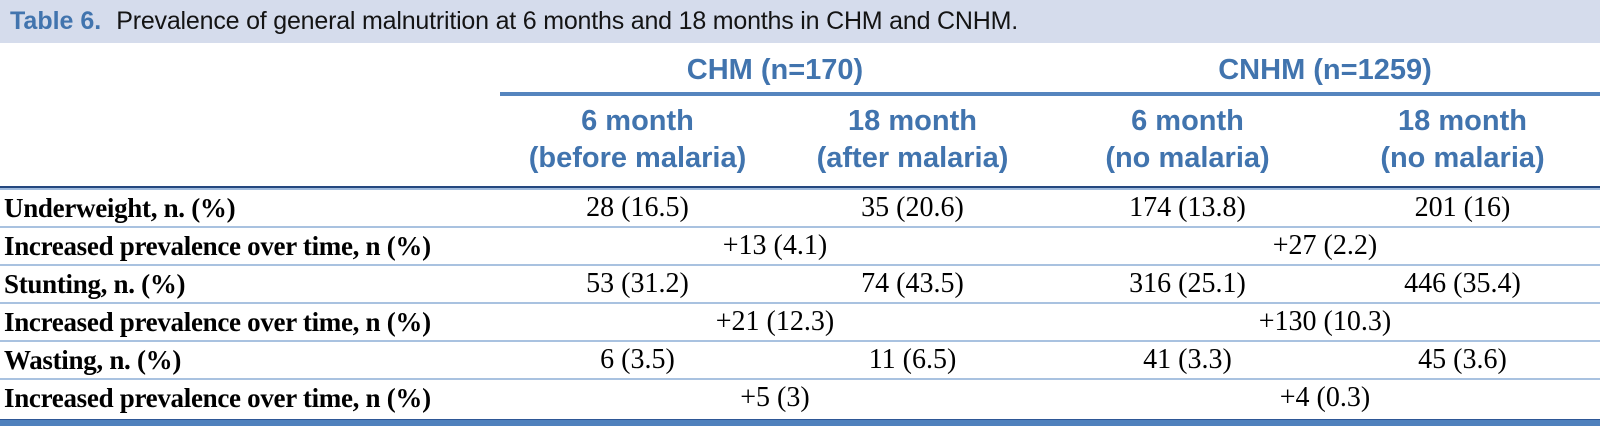 The height and width of the screenshot is (426, 1600). Describe the element at coordinates (250, 285) in the screenshot. I see `row-label: Stunting, n. (%)` at that location.